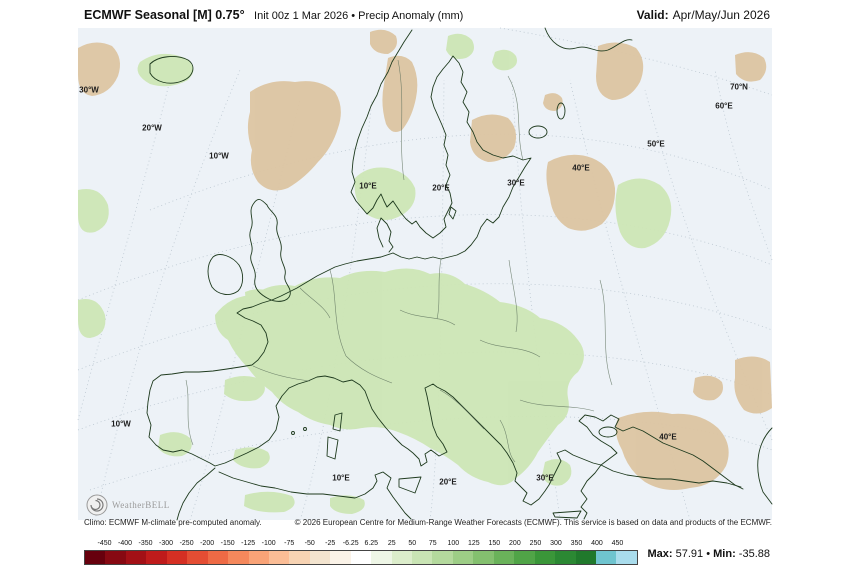 The height and width of the screenshot is (571, 850). Describe the element at coordinates (141, 505) in the screenshot. I see `watermark-text: WeatherBELL` at that location.